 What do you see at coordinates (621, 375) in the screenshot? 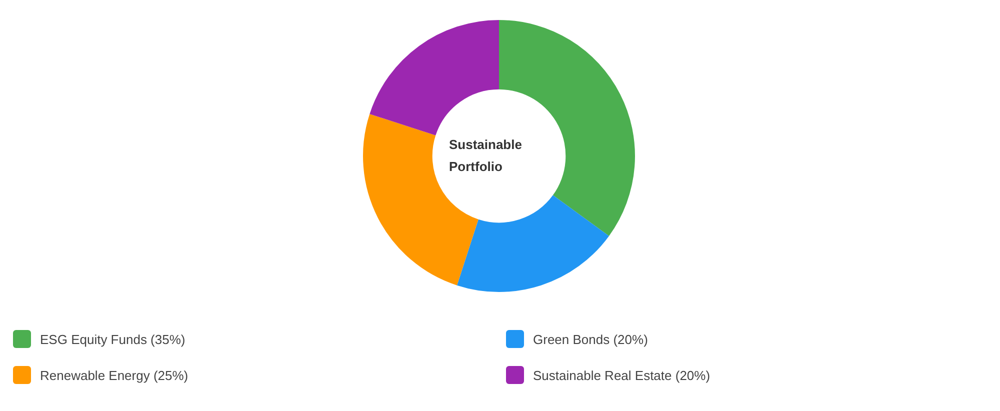
I see `legend-label: Sustainable Real Estate (20%)` at bounding box center [621, 375].